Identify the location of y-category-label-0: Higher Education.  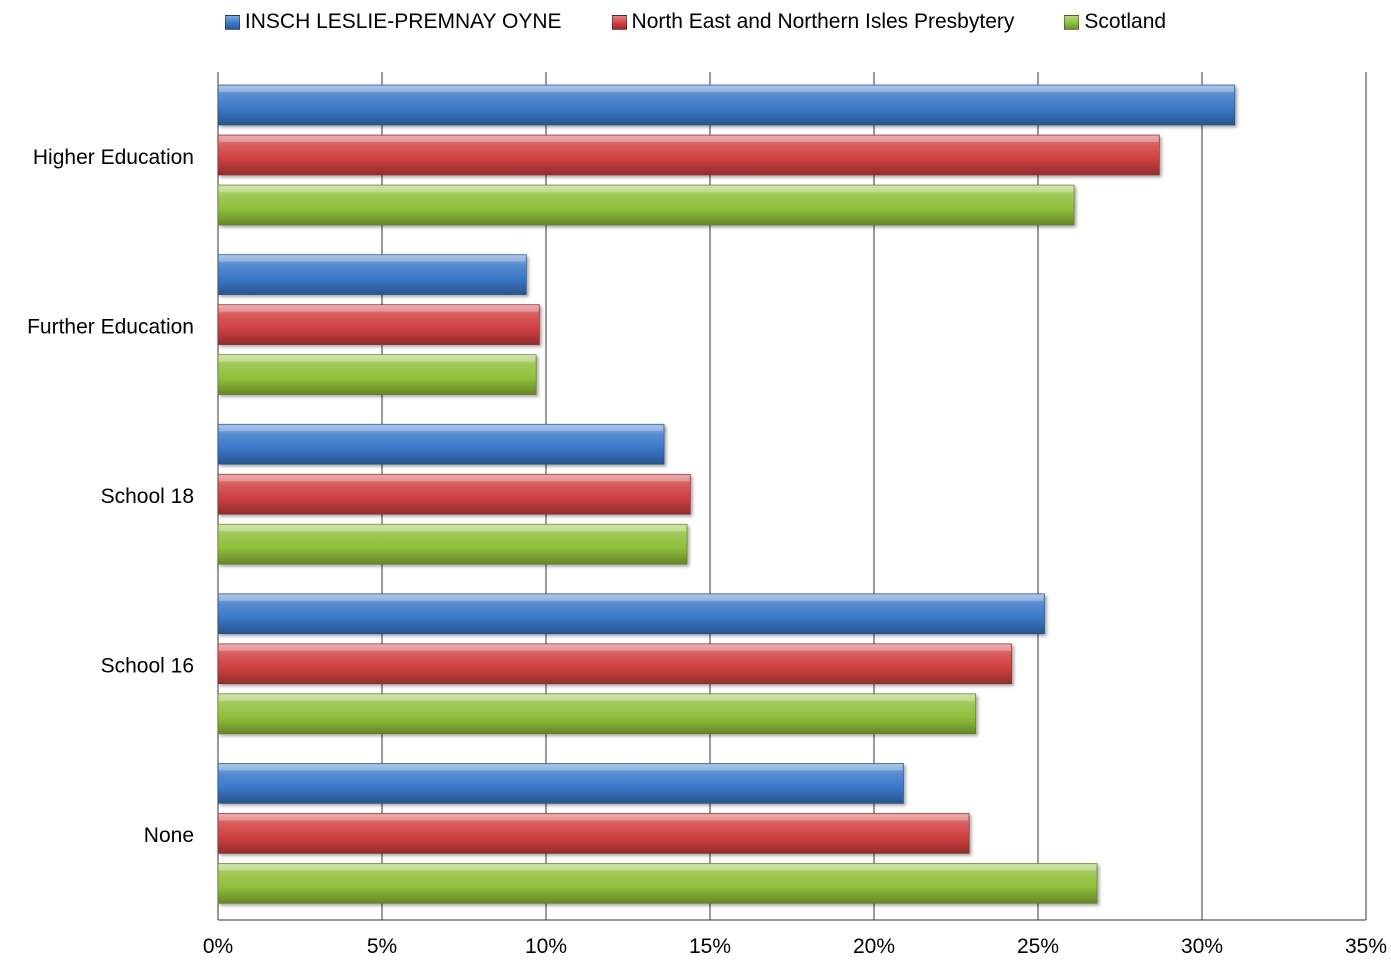
(113, 157).